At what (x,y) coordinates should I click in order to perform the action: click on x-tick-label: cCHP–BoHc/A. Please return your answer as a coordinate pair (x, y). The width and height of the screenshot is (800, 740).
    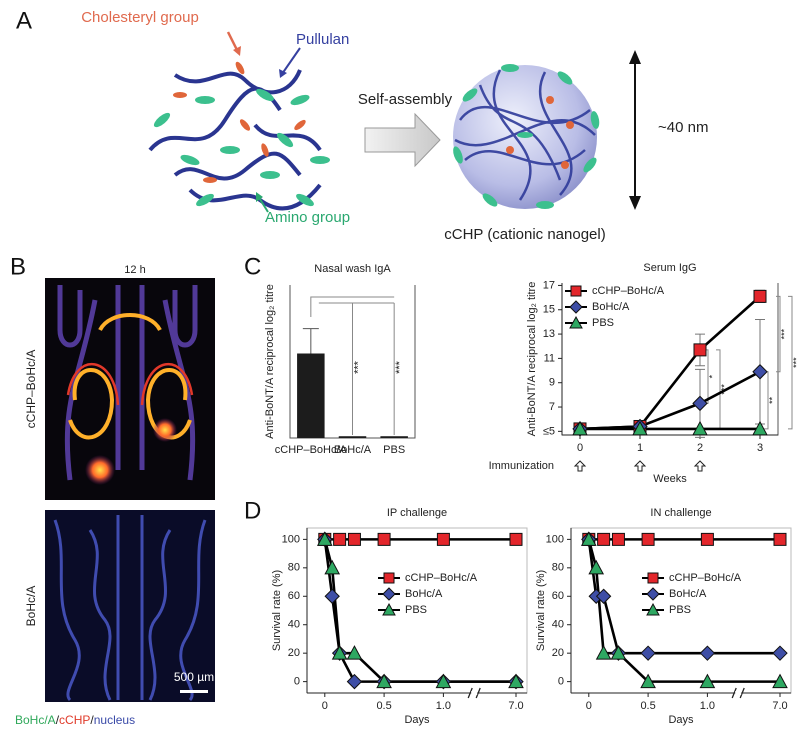
    Looking at the image, I should click on (311, 450).